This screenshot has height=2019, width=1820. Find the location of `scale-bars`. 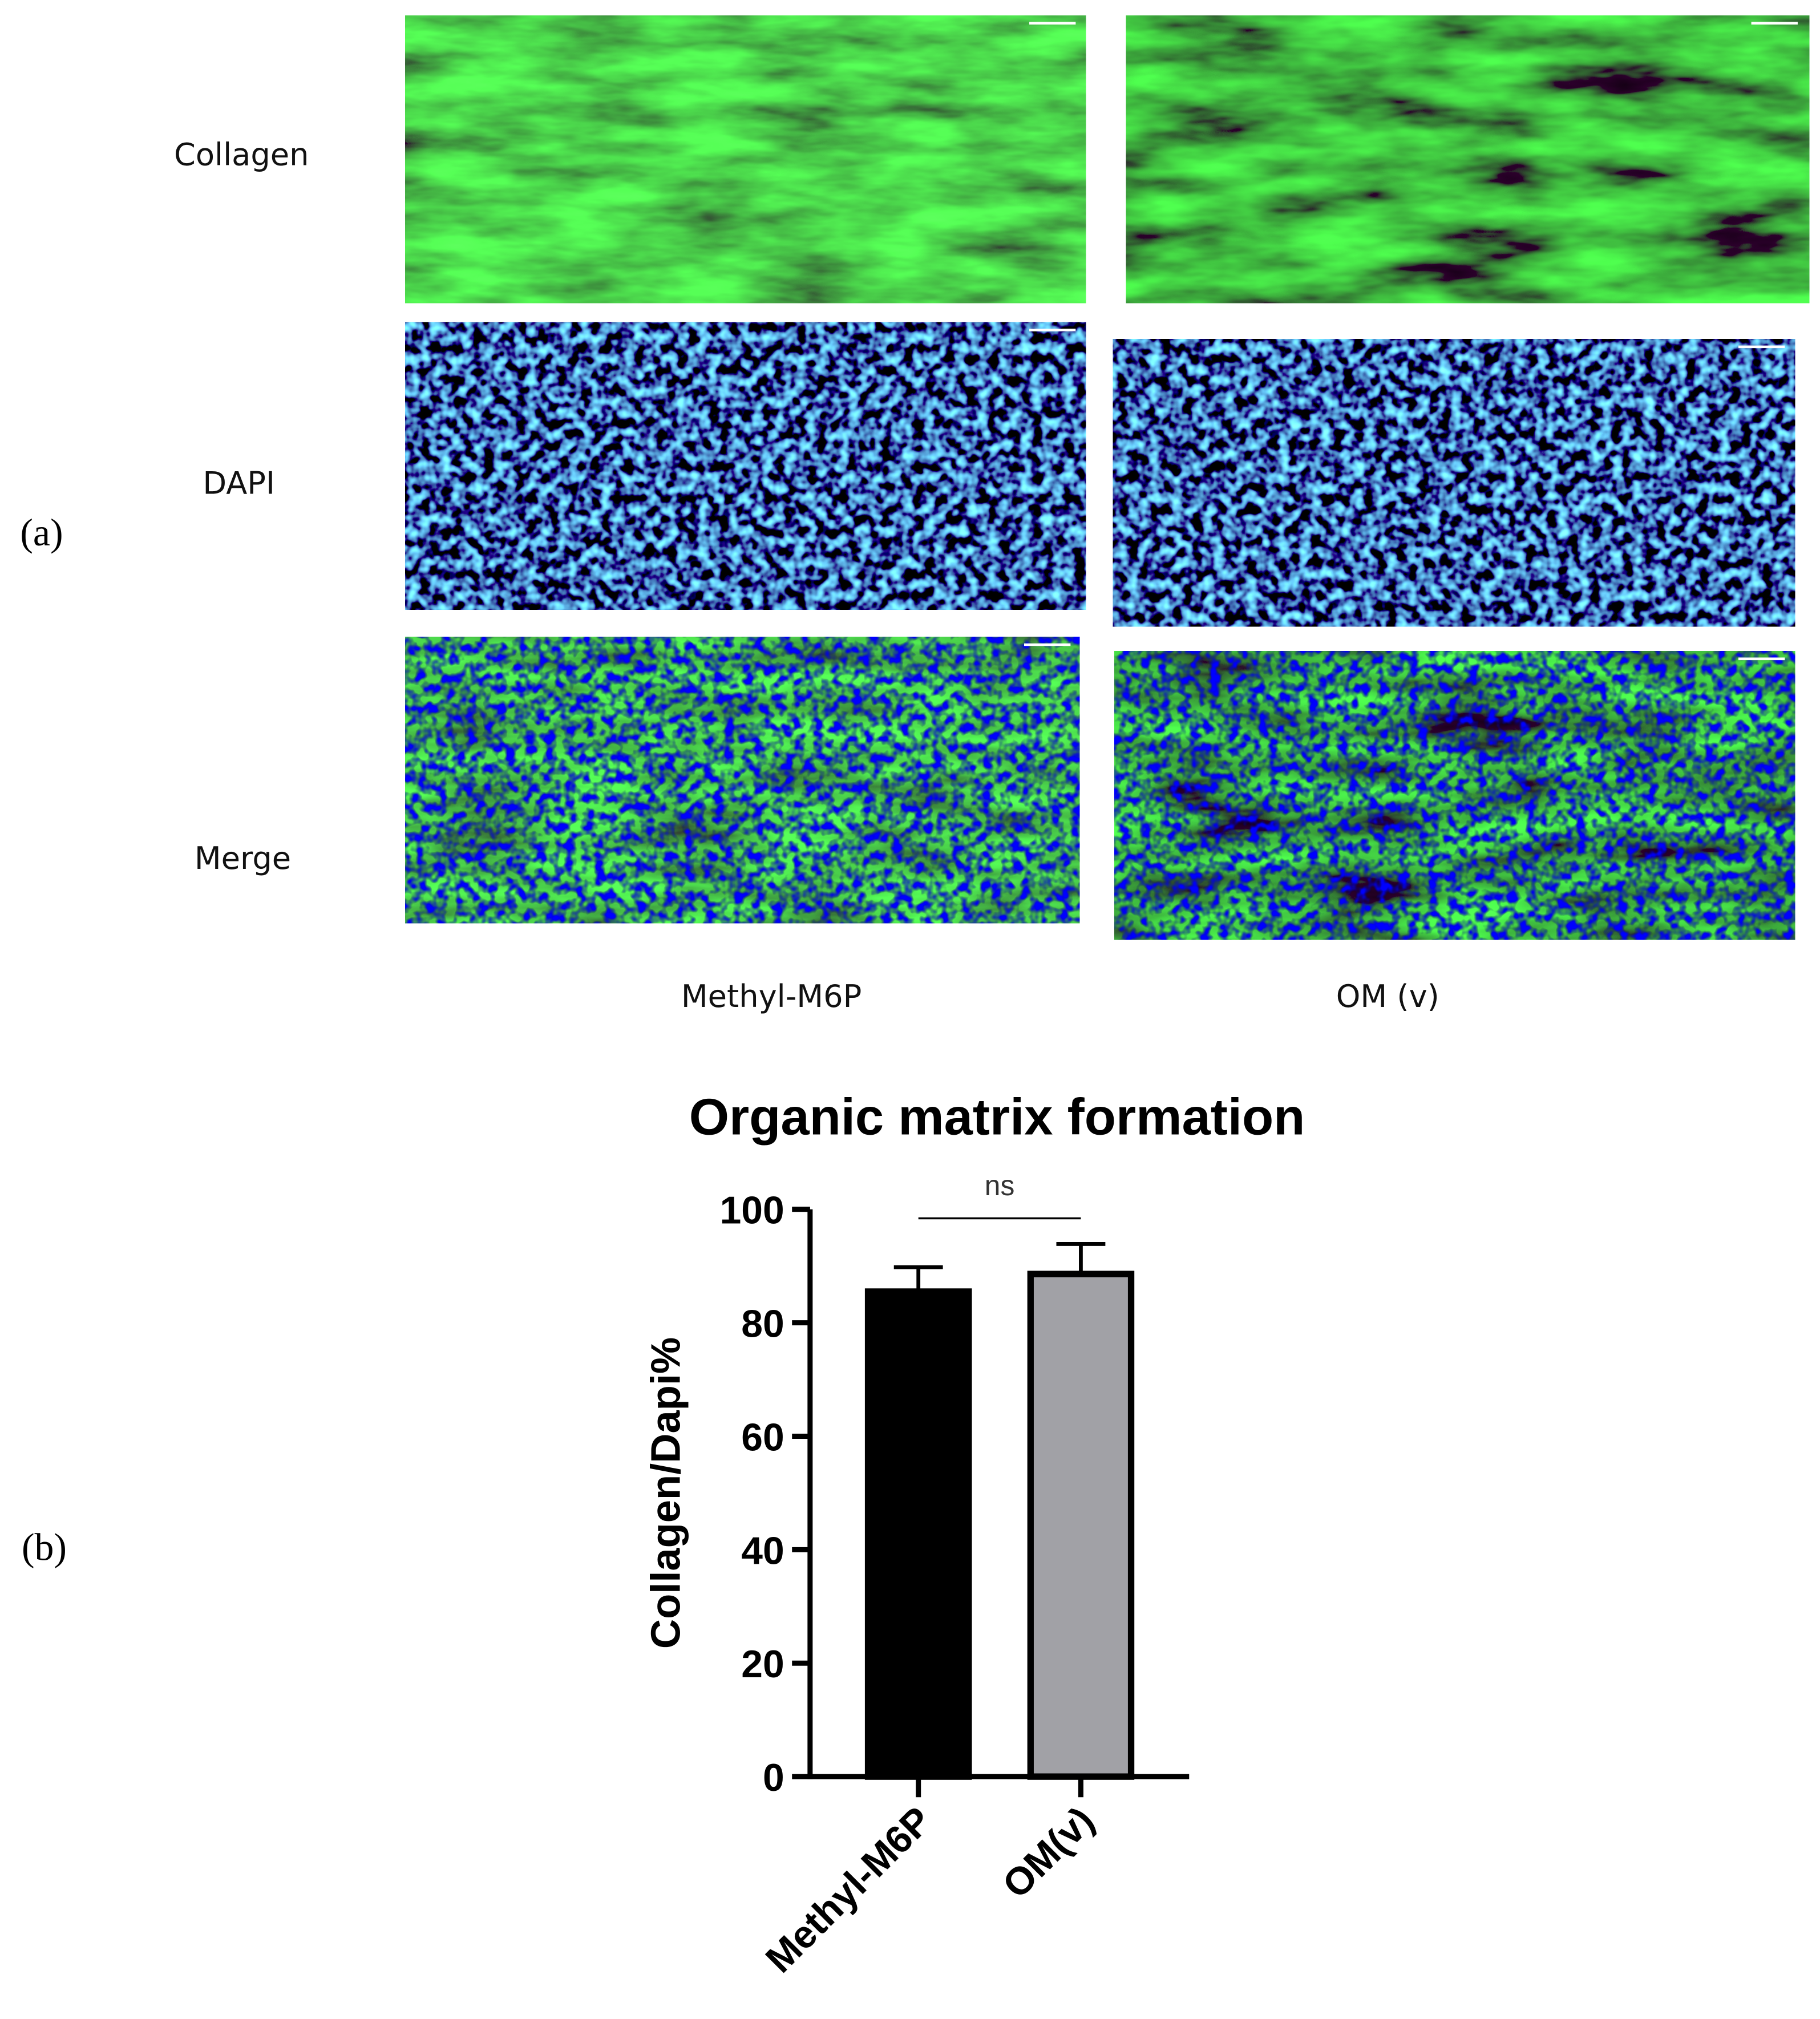

scale-bars is located at coordinates (1411, 341).